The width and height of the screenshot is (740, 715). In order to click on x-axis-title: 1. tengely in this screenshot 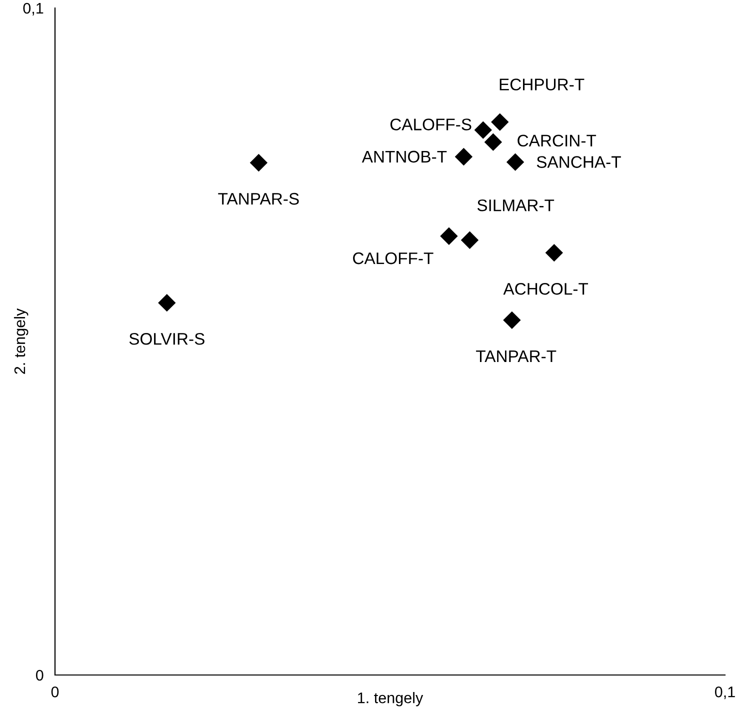, I will do `click(391, 699)`.